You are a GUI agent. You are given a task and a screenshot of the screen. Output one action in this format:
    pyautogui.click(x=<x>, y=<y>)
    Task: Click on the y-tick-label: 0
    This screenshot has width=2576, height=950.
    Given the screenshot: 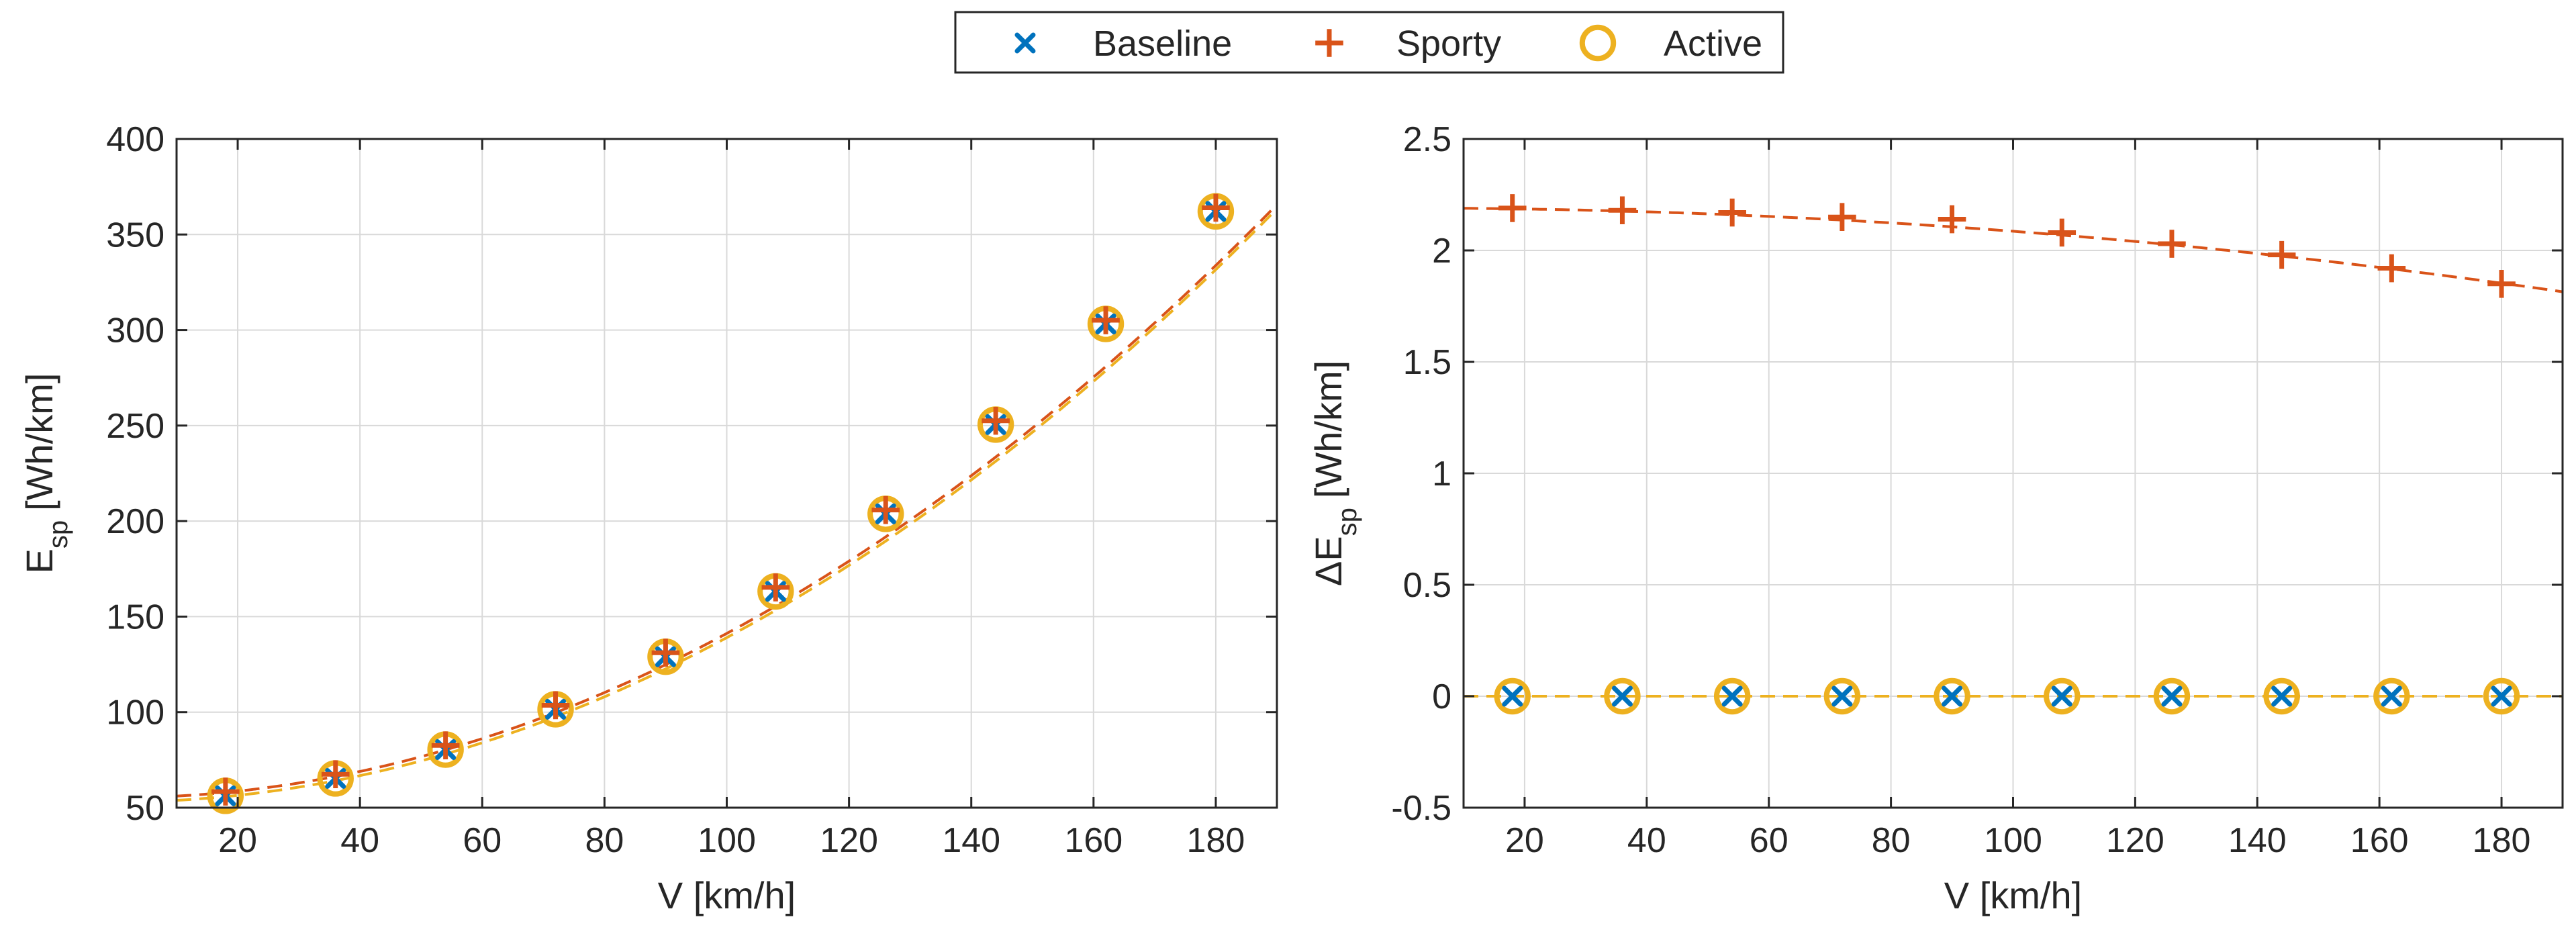 What is the action you would take?
    pyautogui.click(x=1441, y=696)
    